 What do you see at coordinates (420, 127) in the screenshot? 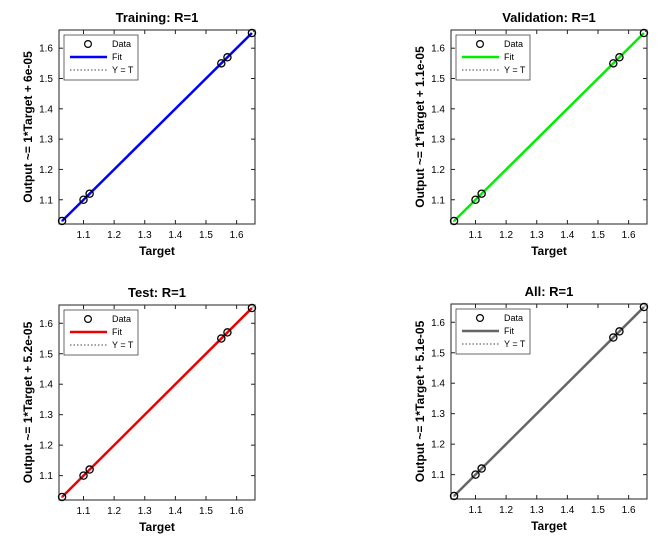
I see `y-axis-label: Output ~= 1*Target + 1.1e-05` at bounding box center [420, 127].